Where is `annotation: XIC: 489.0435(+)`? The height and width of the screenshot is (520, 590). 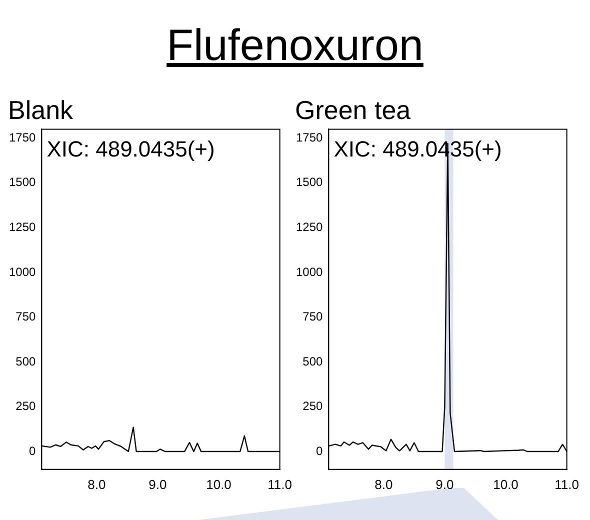
annotation: XIC: 489.0435(+) is located at coordinates (130, 149).